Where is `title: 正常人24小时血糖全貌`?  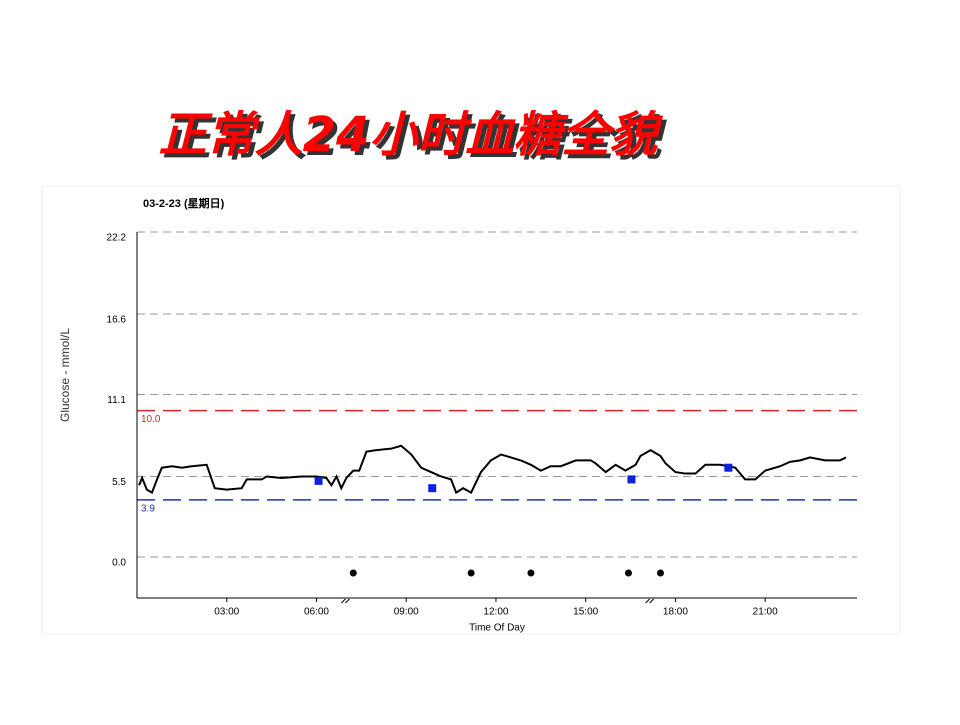
title: 正常人24小时血糖全貌 is located at coordinates (411, 135).